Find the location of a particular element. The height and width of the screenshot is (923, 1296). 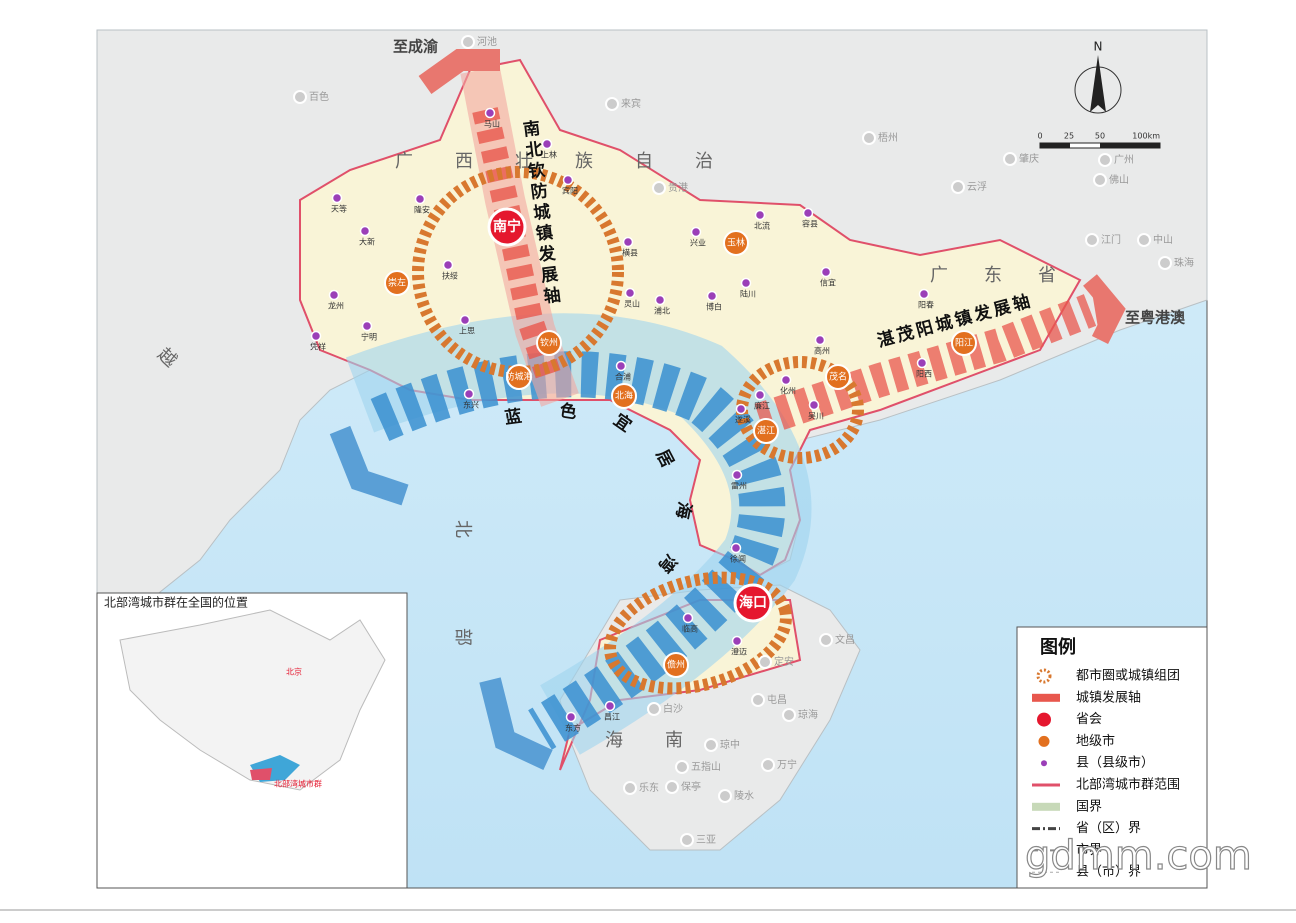

place-label: 来宾 is located at coordinates (631, 103).